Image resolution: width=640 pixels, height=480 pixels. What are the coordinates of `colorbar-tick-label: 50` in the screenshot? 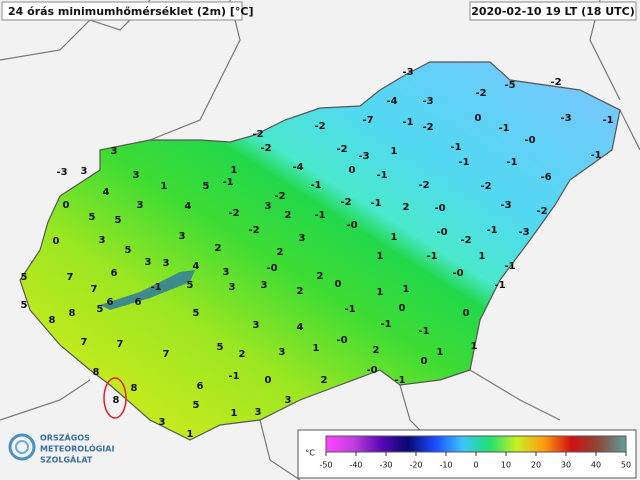 It's located at (626, 465).